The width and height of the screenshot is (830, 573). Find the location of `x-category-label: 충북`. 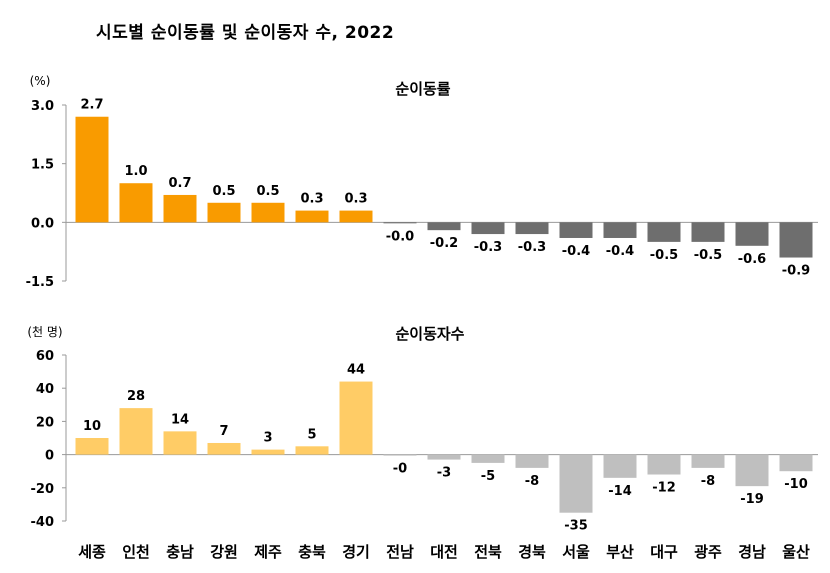

x-category-label: 충북 is located at coordinates (312, 552).